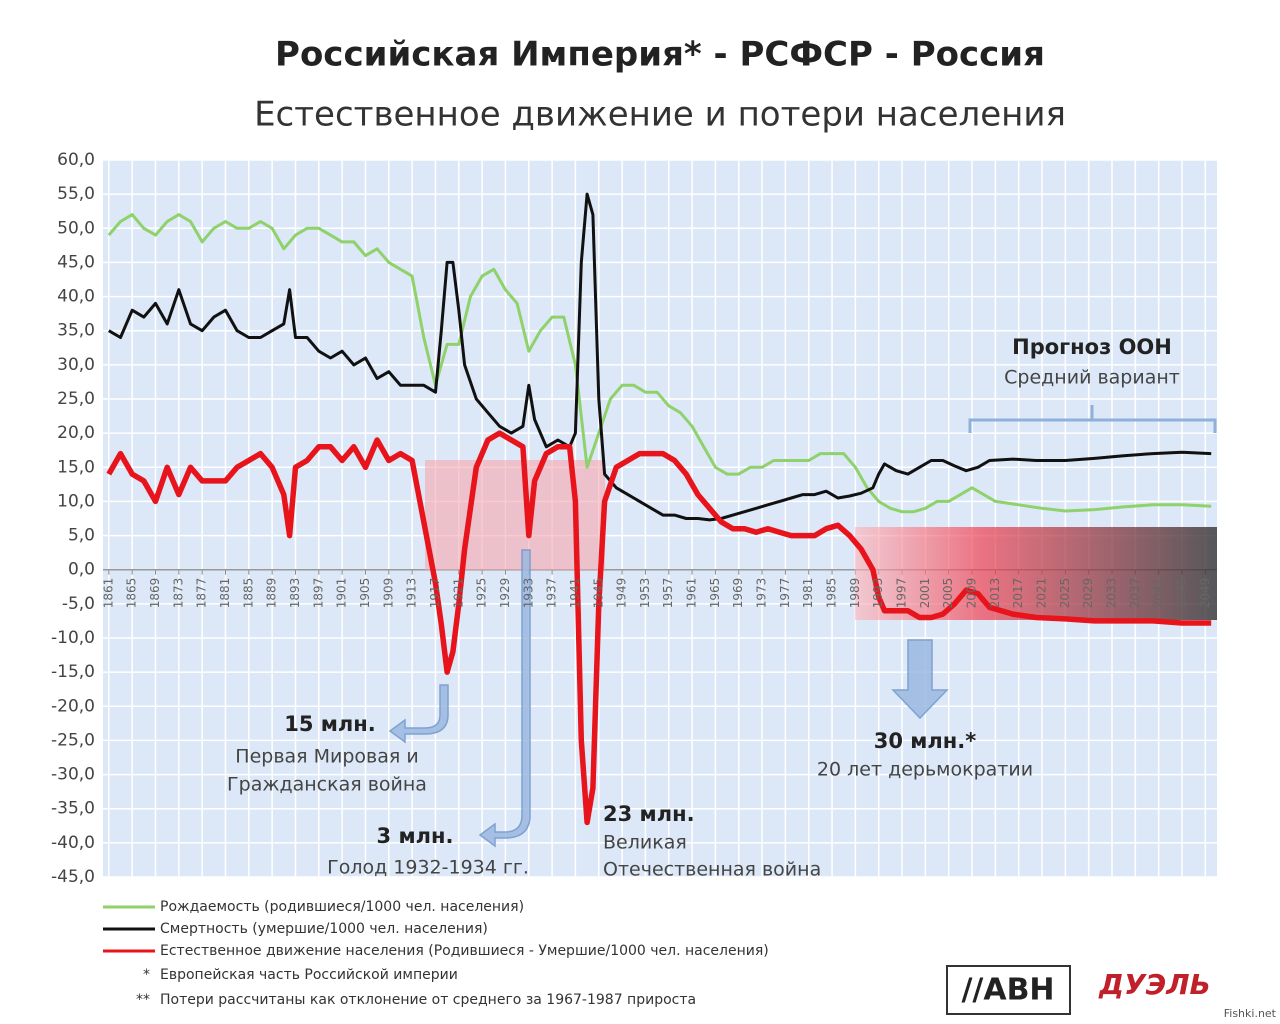 This screenshot has width=1280, height=1024. What do you see at coordinates (76, 501) in the screenshot?
I see `y-tick-label: 10,0` at bounding box center [76, 501].